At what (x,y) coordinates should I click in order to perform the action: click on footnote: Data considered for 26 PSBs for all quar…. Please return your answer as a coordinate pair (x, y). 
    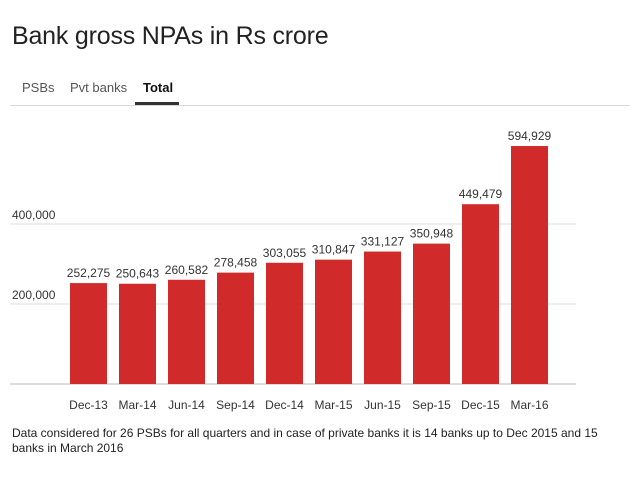
    Looking at the image, I should click on (305, 440).